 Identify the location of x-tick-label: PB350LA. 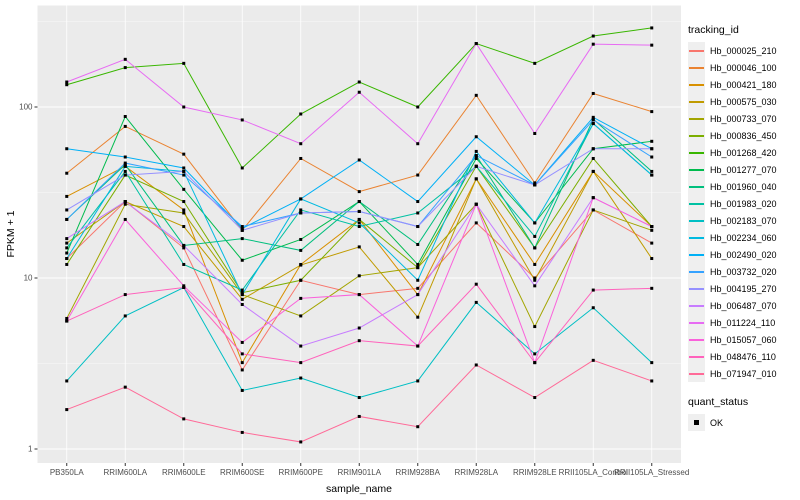
(67, 472).